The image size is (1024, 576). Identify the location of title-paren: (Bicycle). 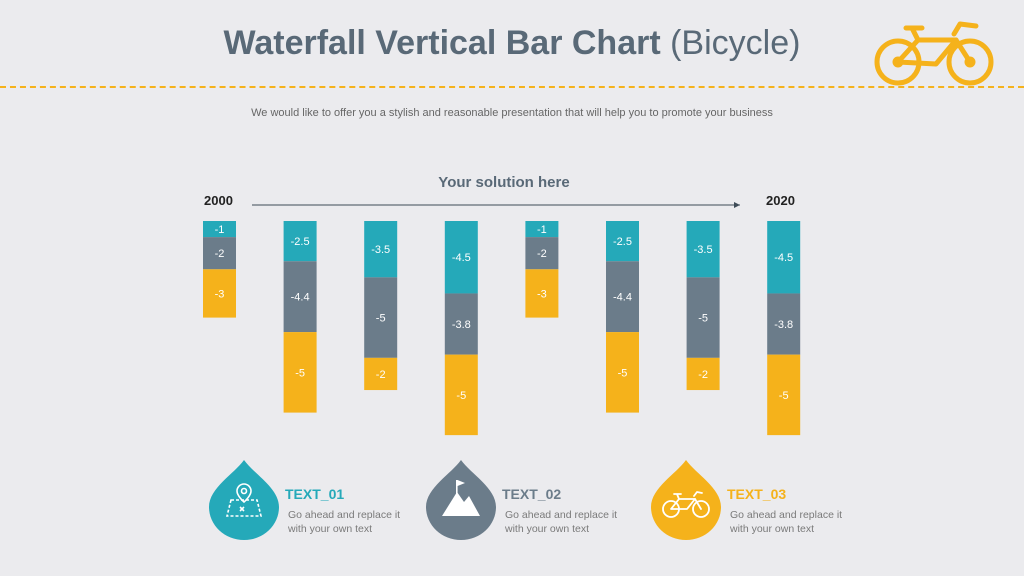
(735, 43).